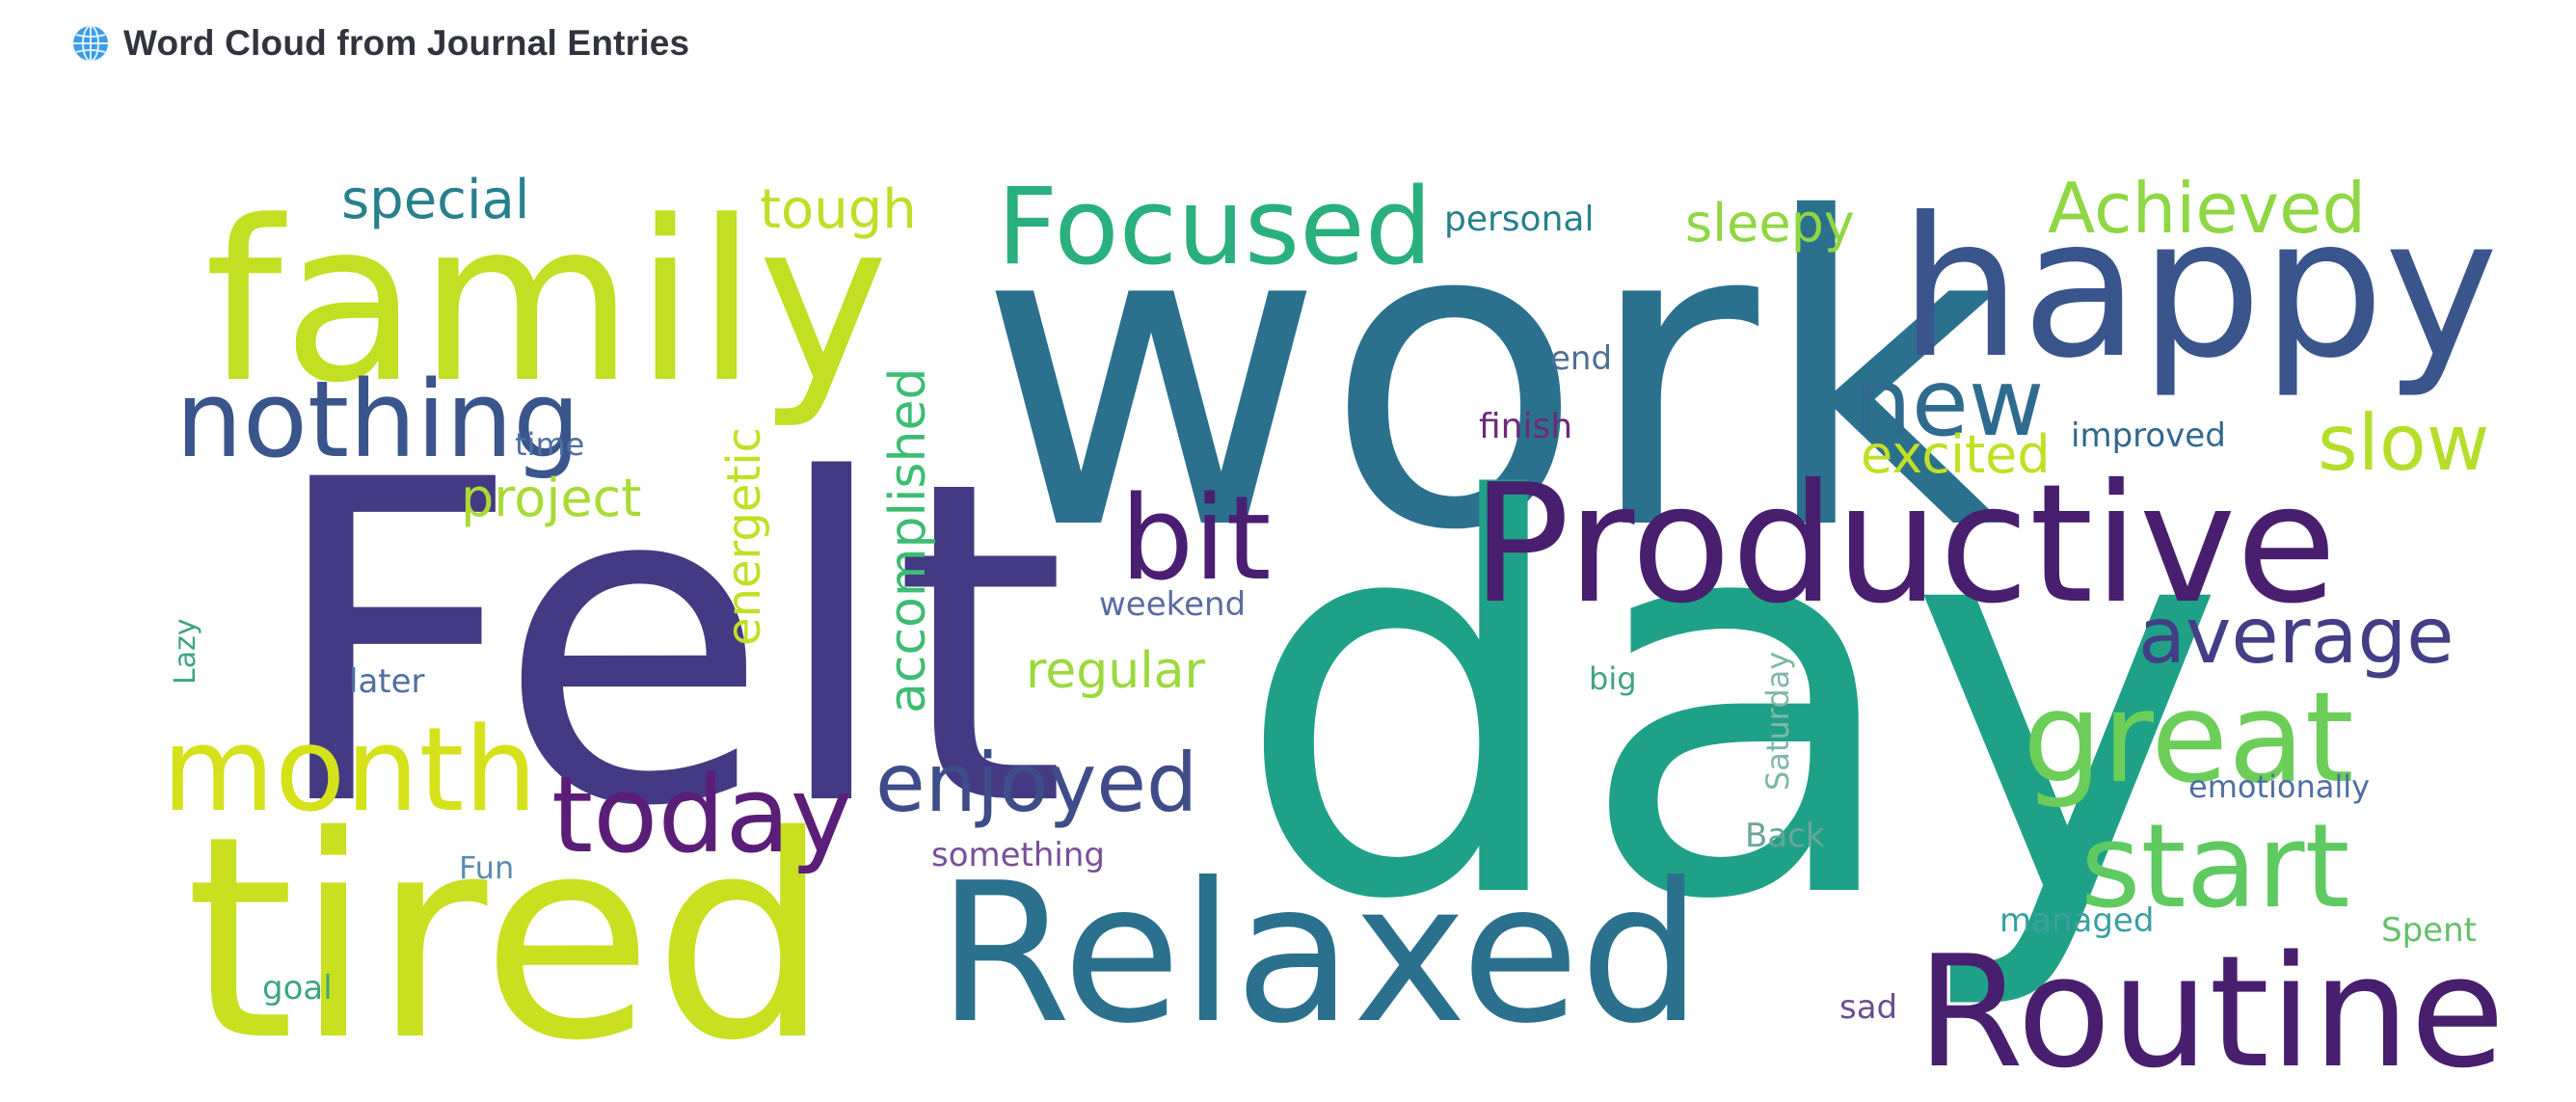 The width and height of the screenshot is (2576, 1102). I want to click on word-slow: slow, so click(2404, 443).